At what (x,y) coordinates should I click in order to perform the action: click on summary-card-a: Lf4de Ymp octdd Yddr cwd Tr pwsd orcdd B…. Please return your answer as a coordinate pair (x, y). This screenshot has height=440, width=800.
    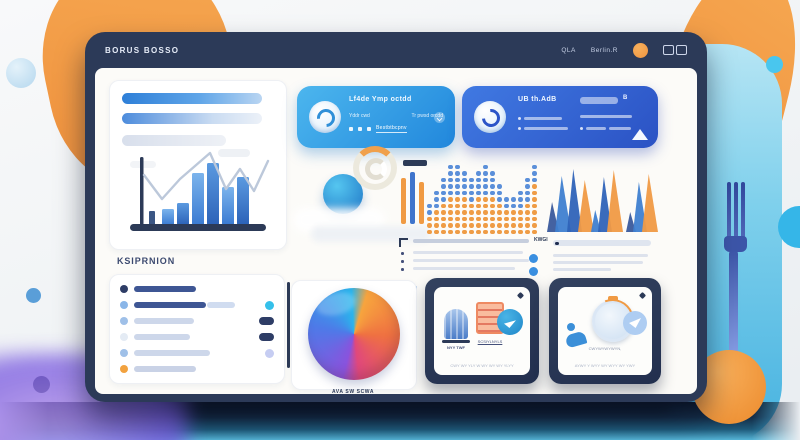
    Looking at the image, I should click on (376, 117).